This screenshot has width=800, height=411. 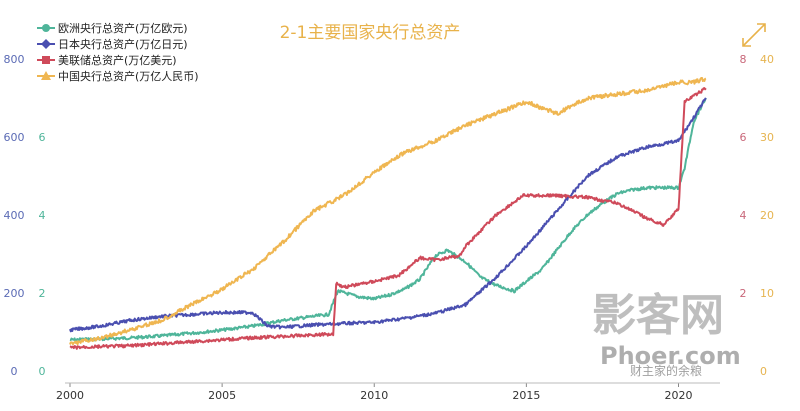 What do you see at coordinates (14, 293) in the screenshot?
I see `ytick-jpy: 200` at bounding box center [14, 293].